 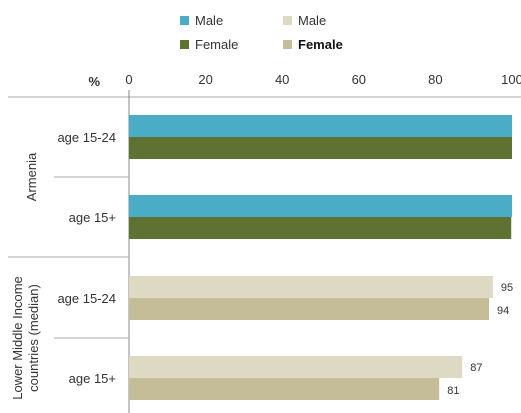 What do you see at coordinates (94, 81) in the screenshot?
I see `unit-label: %` at bounding box center [94, 81].